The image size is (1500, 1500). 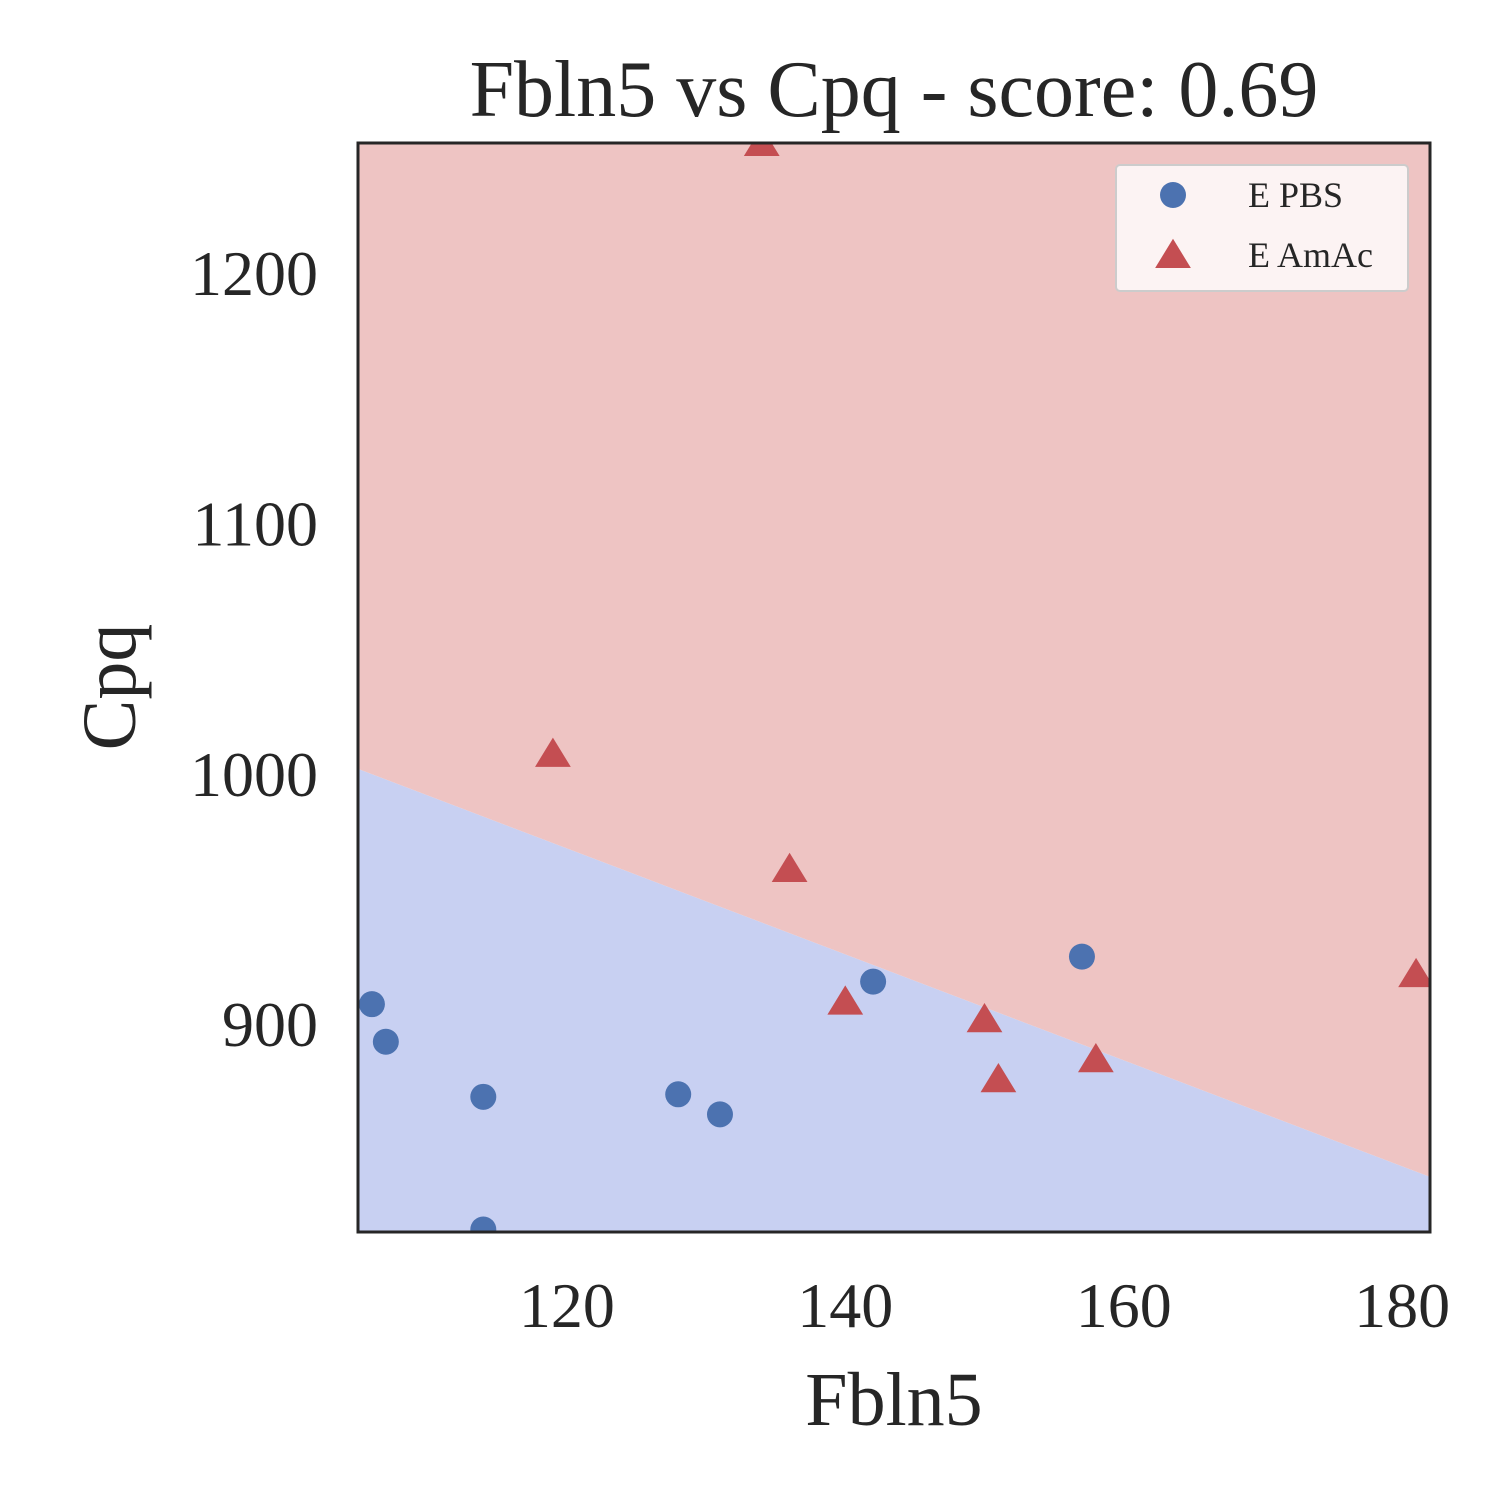 I want to click on x-tick-label: 120, so click(x=567, y=1305).